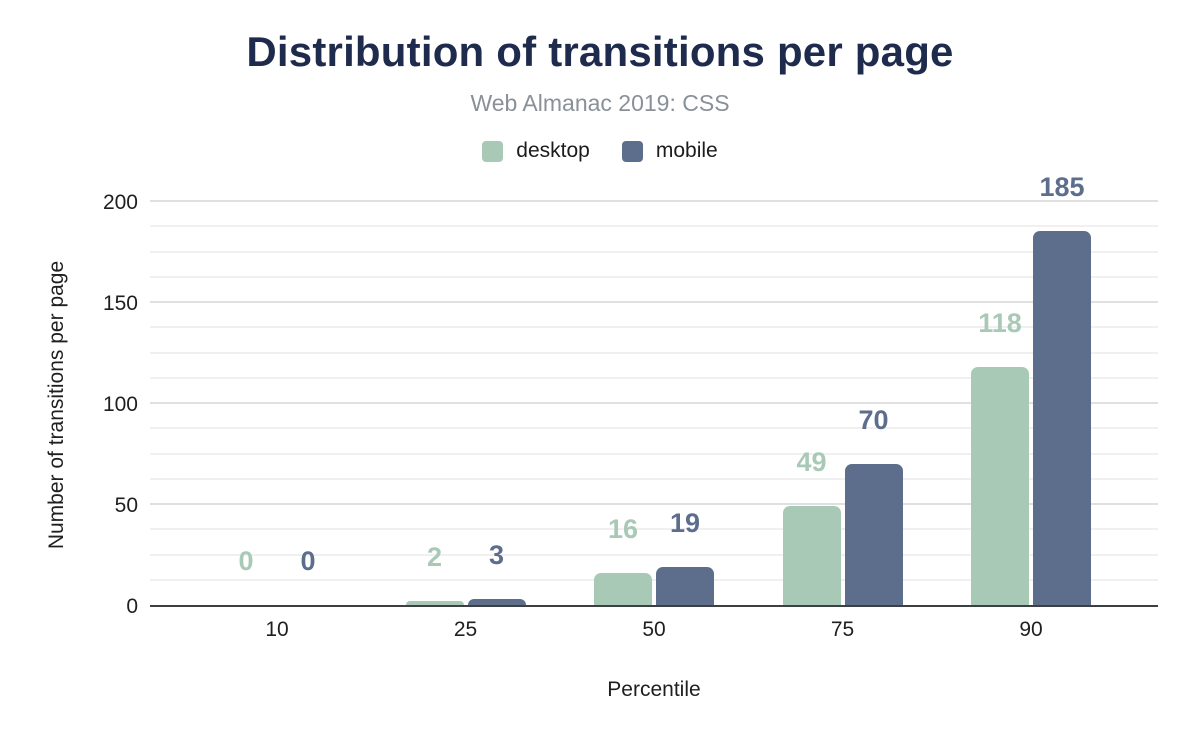  What do you see at coordinates (623, 528) in the screenshot?
I see `bar-value-label-desktop-p50: 16` at bounding box center [623, 528].